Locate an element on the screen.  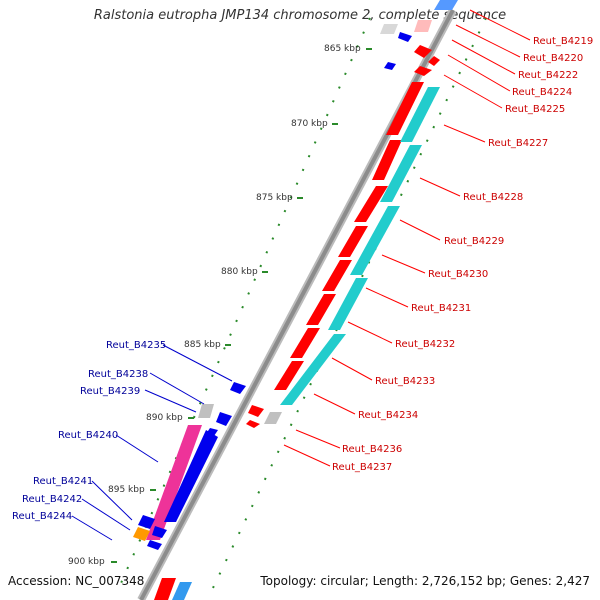
tick-label-900: 900 kbp is located at coordinates (86, 562).